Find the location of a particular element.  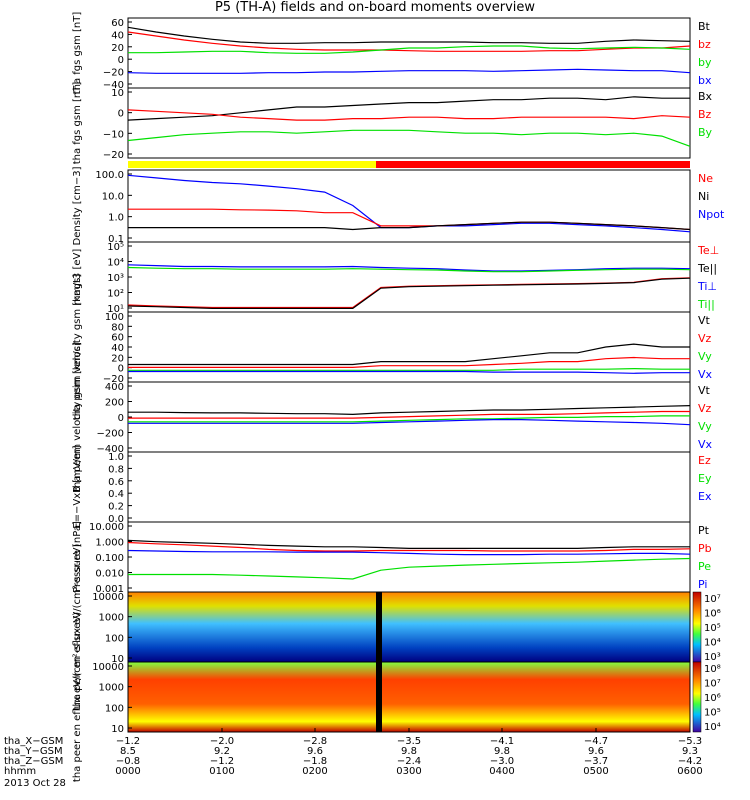

y-tick-label: 10³ is located at coordinates (115, 278).